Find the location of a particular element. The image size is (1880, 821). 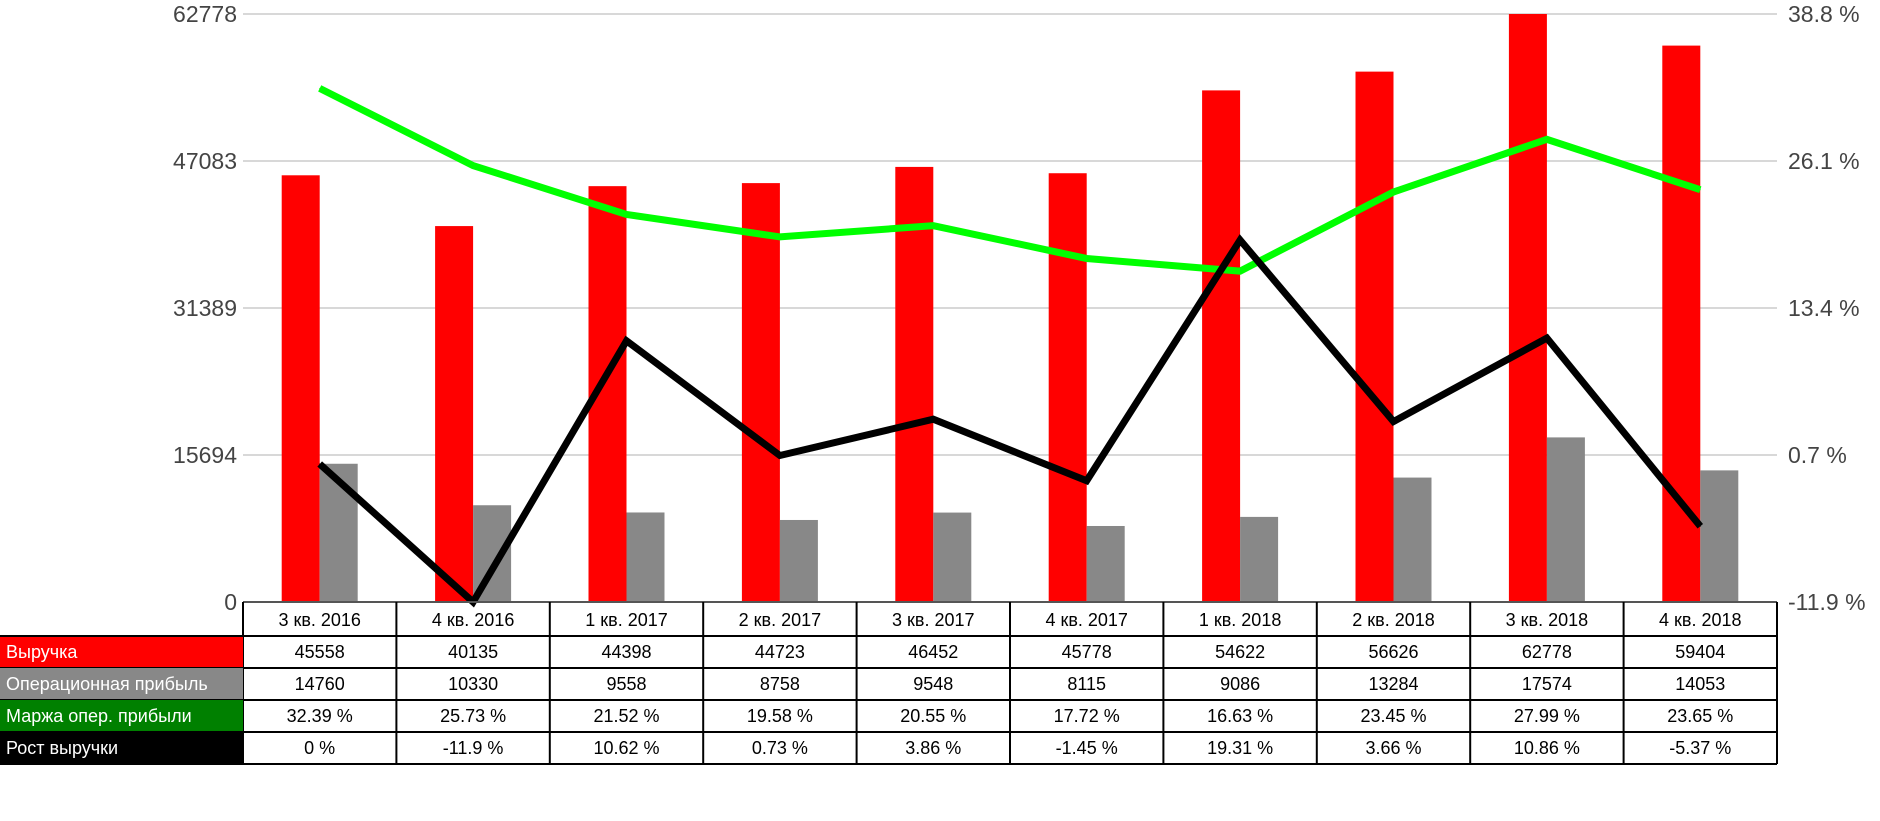

data-label: 44398 is located at coordinates (626, 652).